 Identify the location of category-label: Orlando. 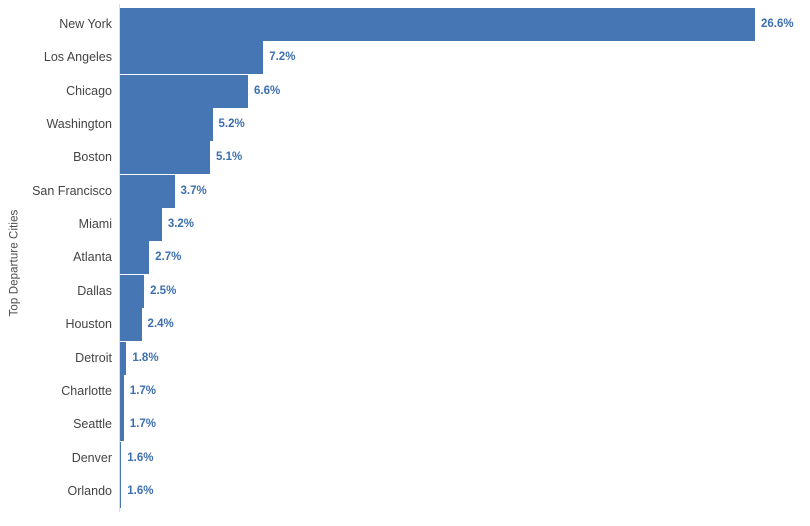
(89, 490).